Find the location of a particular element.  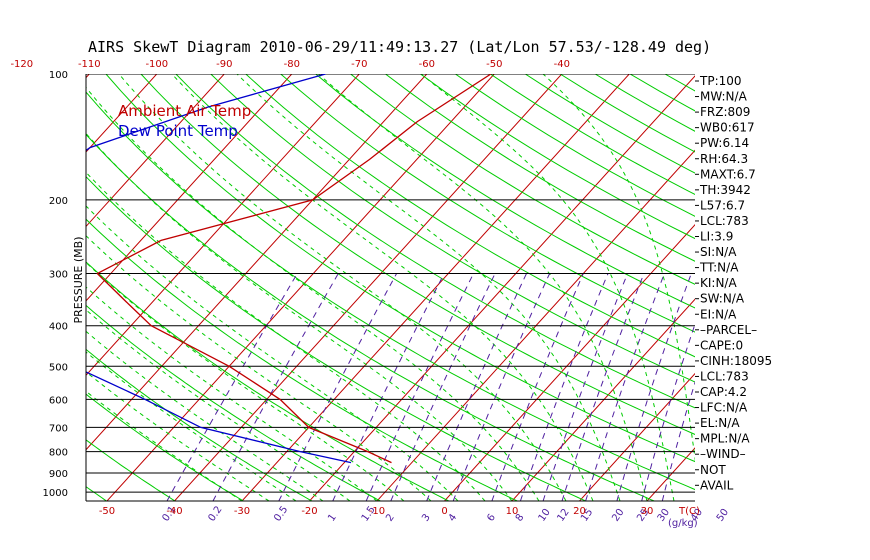

bottom-temp-tick-label: -50 is located at coordinates (107, 511).